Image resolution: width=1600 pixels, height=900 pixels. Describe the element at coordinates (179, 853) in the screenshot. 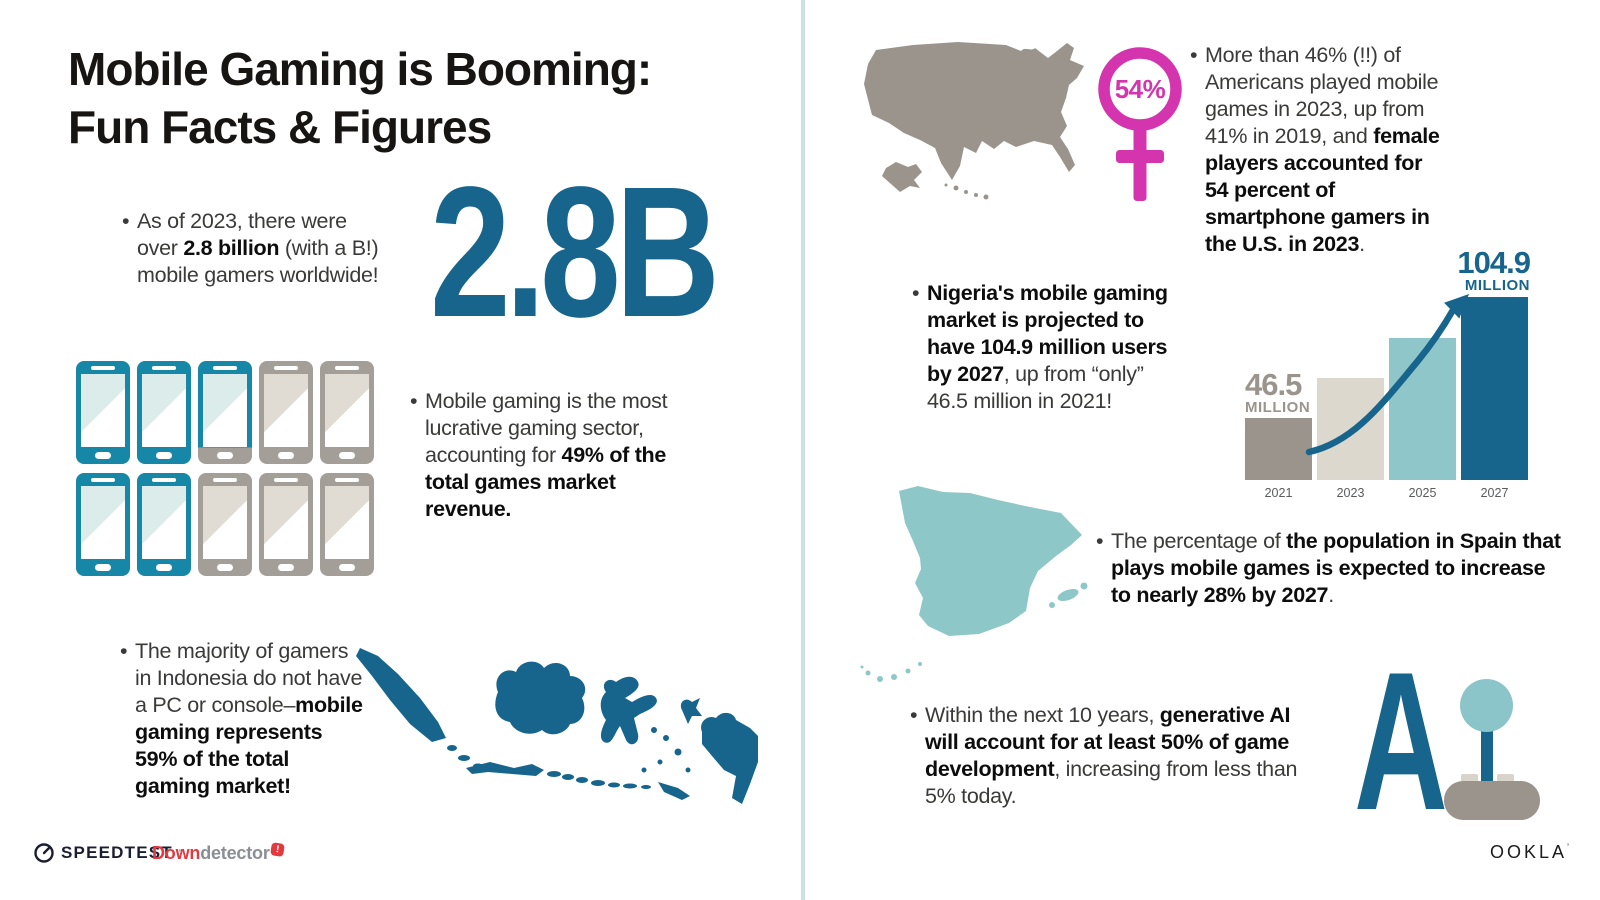

I see `speedtest-tm-mark: ’` at that location.